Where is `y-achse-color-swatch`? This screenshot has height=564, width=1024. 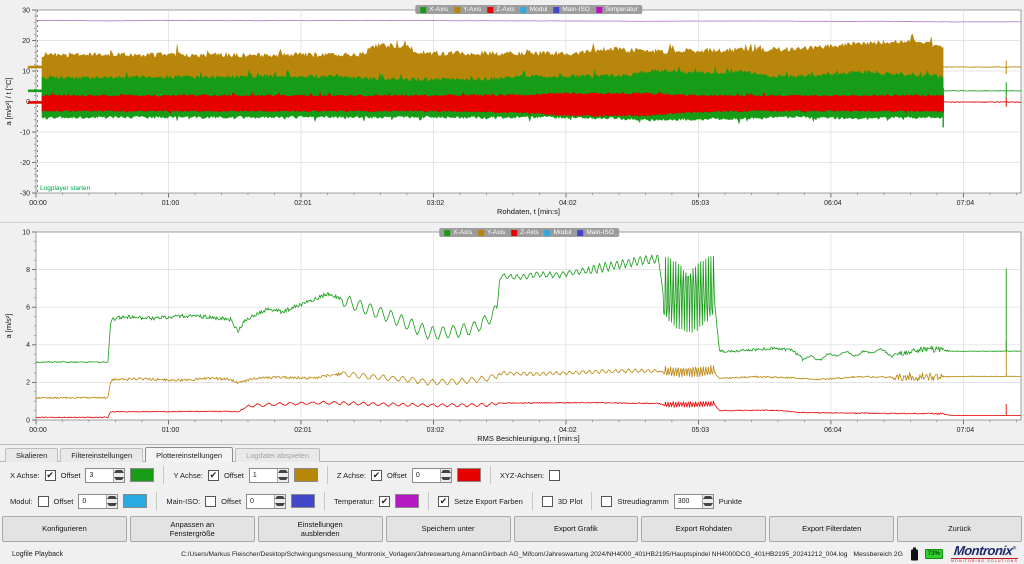
y-achse-color-swatch is located at coordinates (305, 475).